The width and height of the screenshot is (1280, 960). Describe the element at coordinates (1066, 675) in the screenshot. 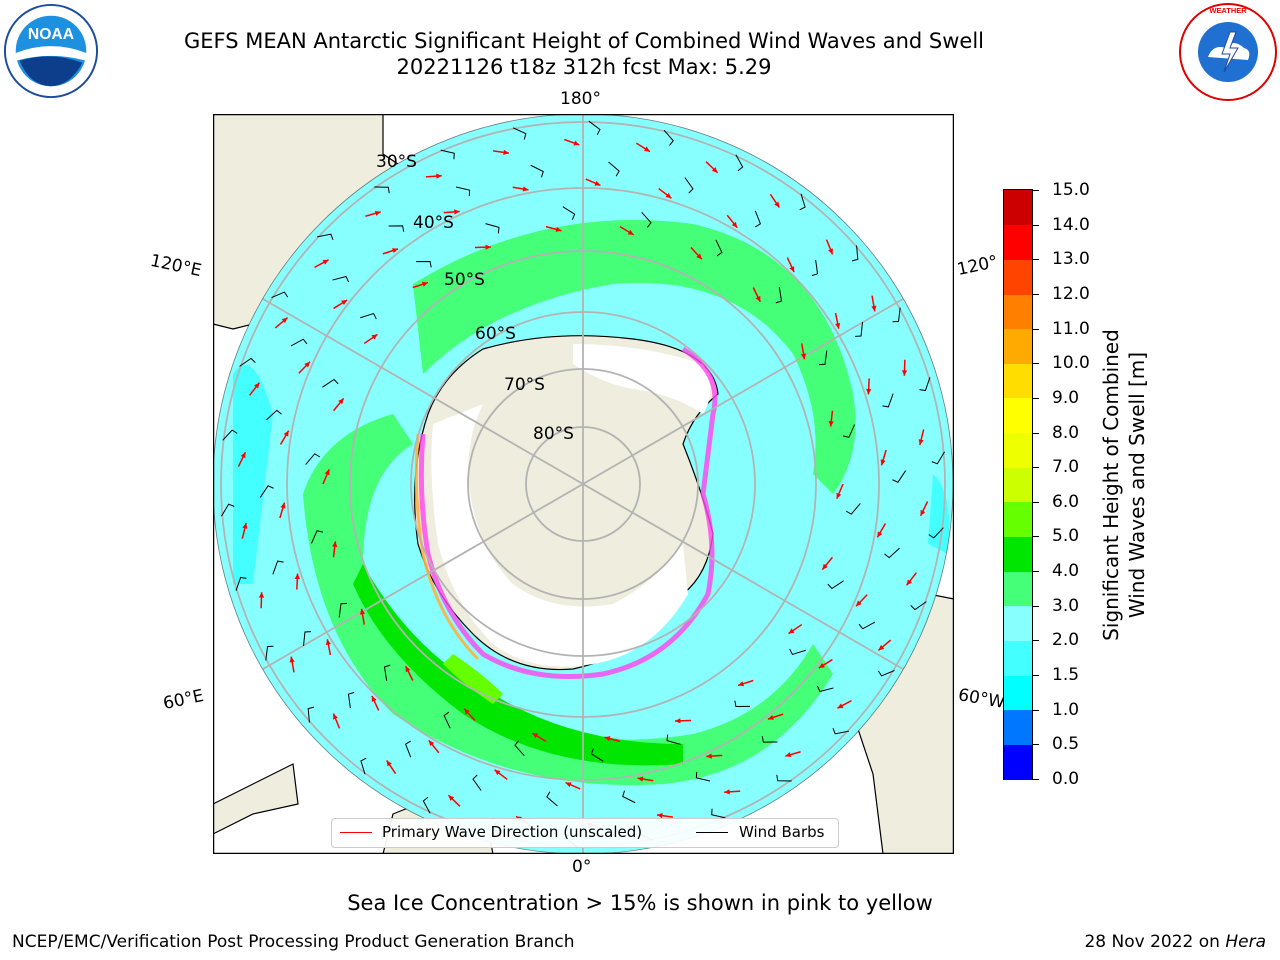

I see `colorbar-tick-label: 1.5` at that location.